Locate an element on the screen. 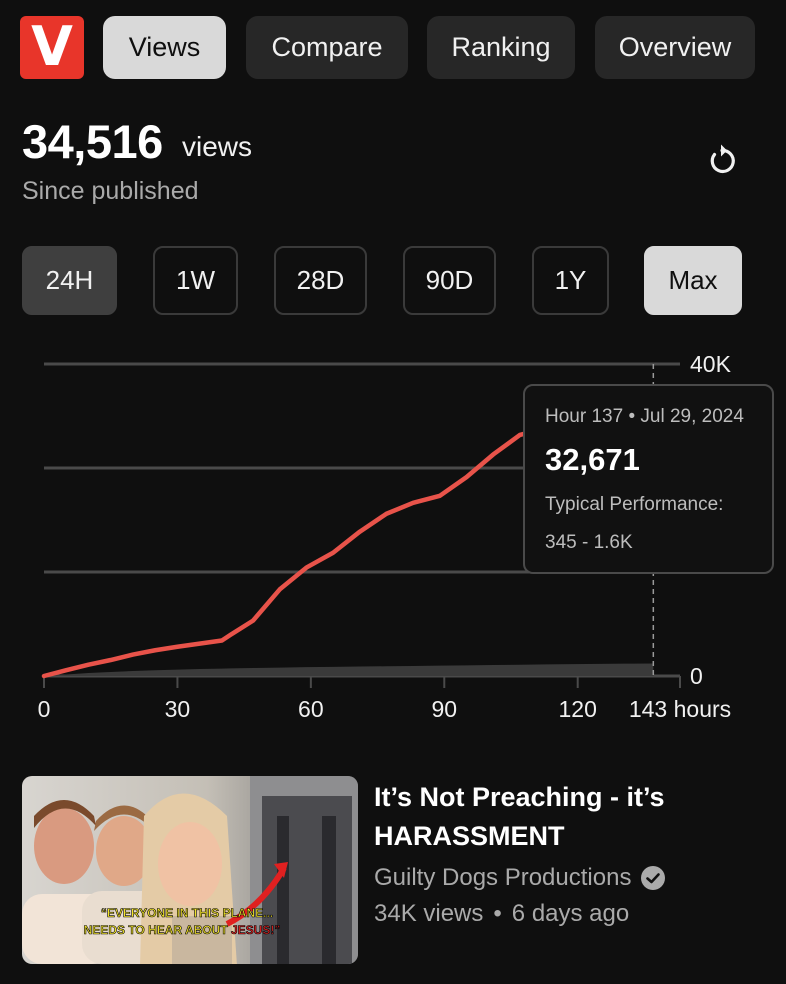 This screenshot has width=786, height=984. y-tick-label: 0 is located at coordinates (696, 676).